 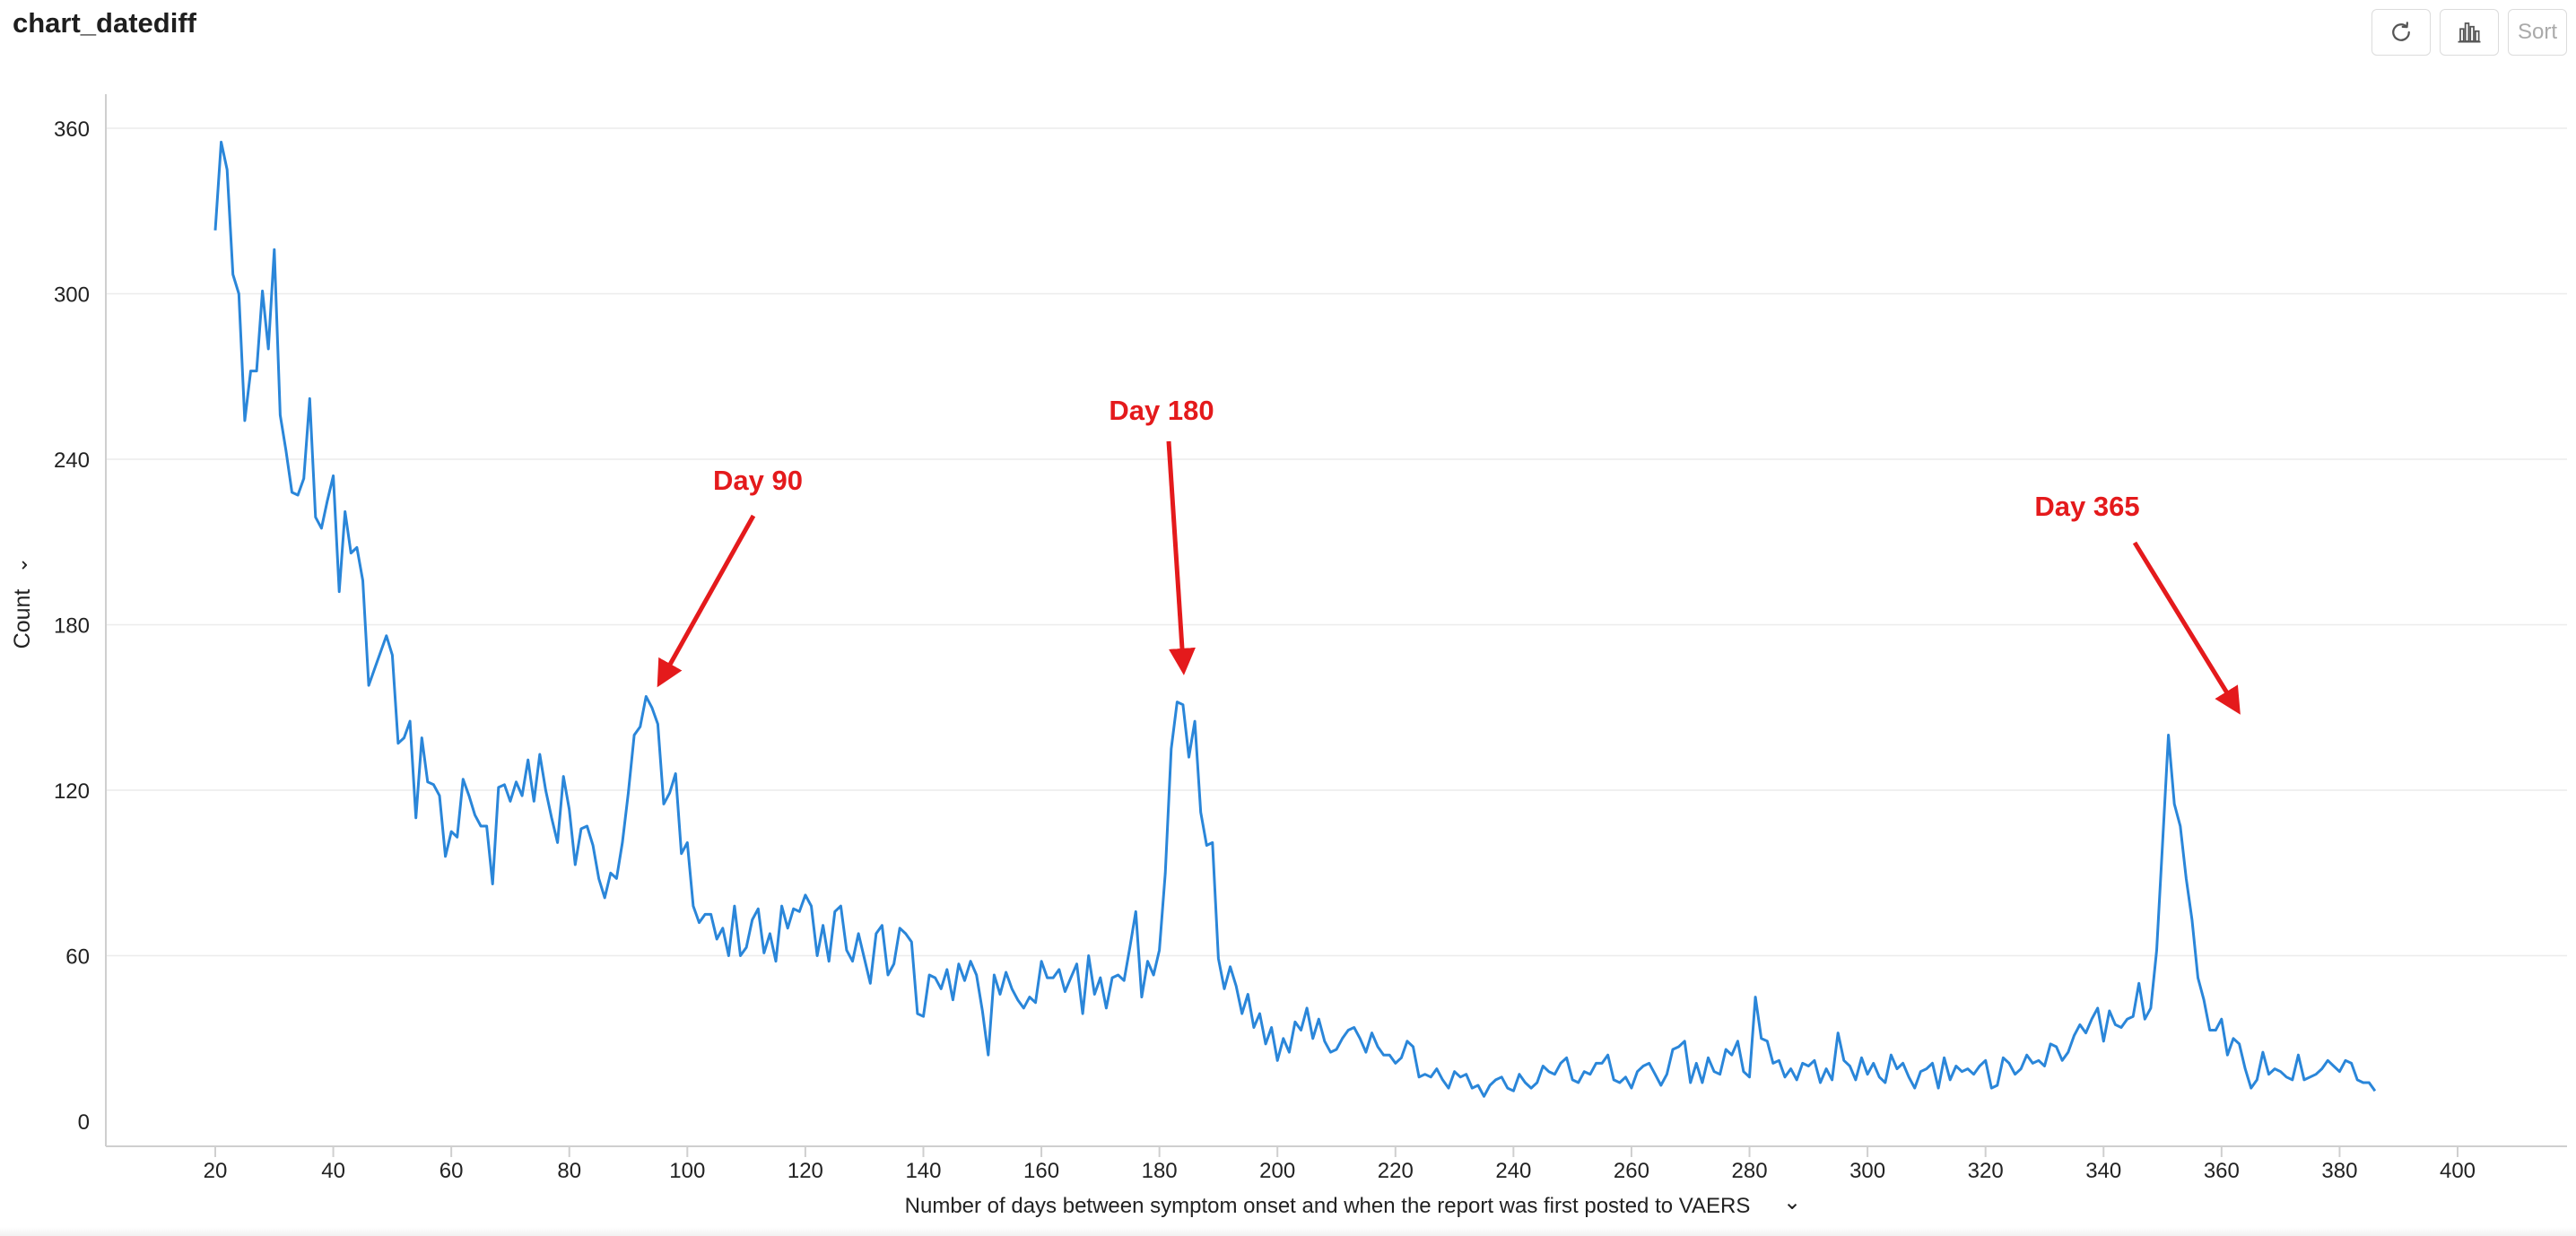 I want to click on x-tick-label: 360, so click(x=2222, y=1171).